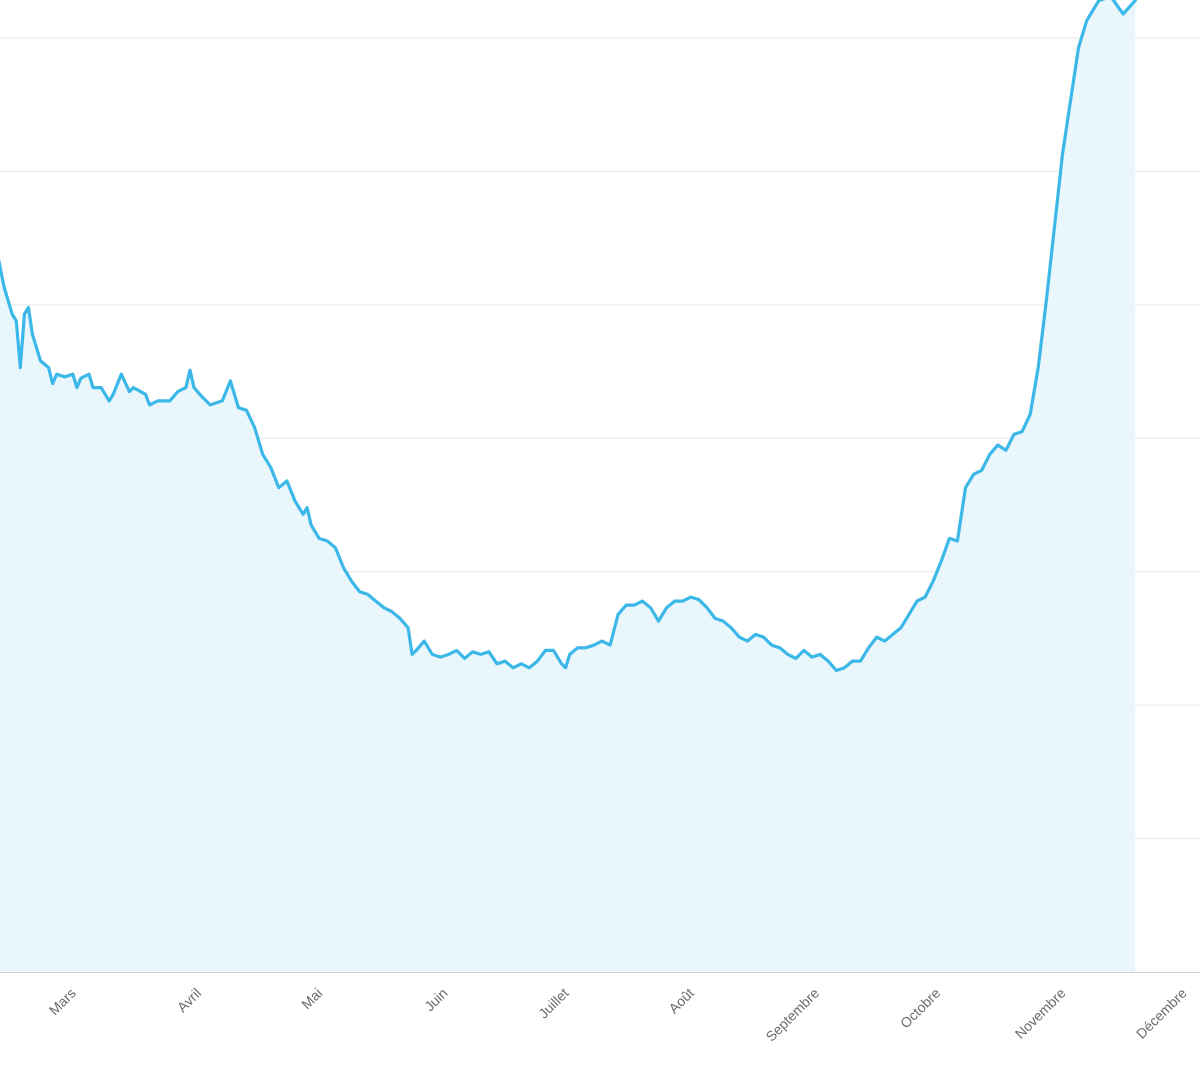 The width and height of the screenshot is (1200, 1080). I want to click on x-tick-label: Septembre, so click(792, 1015).